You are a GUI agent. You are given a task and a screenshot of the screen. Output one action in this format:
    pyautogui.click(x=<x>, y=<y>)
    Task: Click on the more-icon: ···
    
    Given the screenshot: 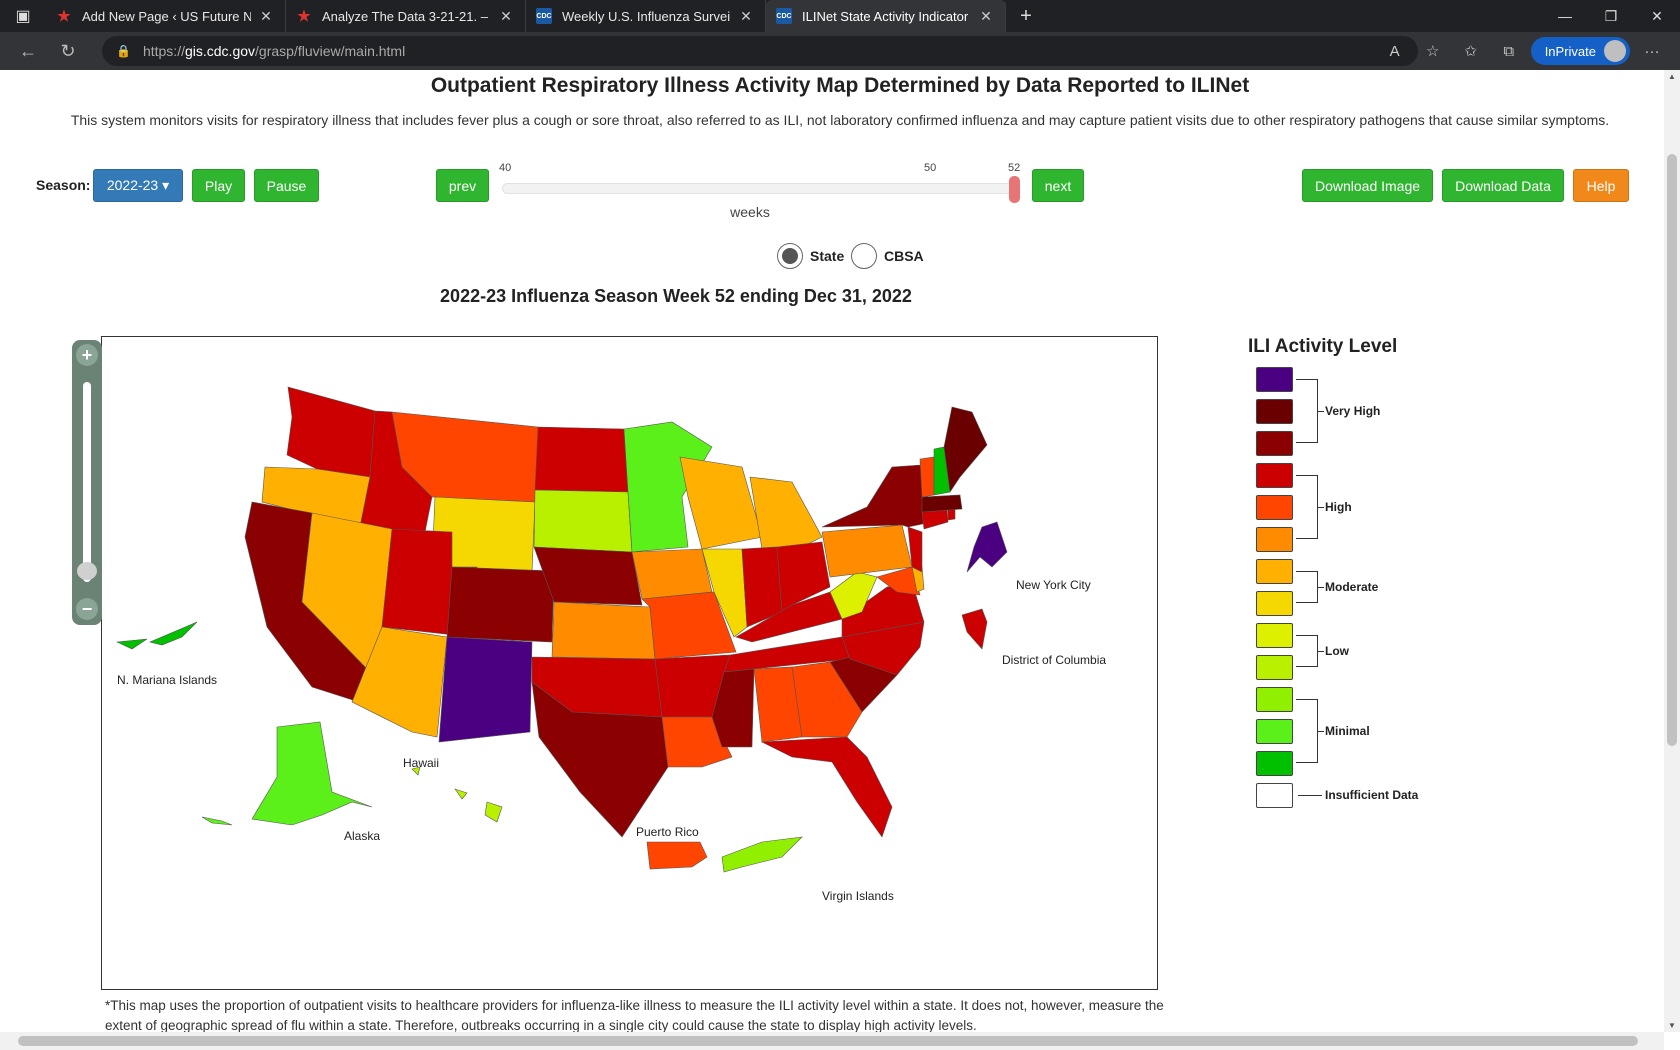 What is the action you would take?
    pyautogui.click(x=1652, y=51)
    